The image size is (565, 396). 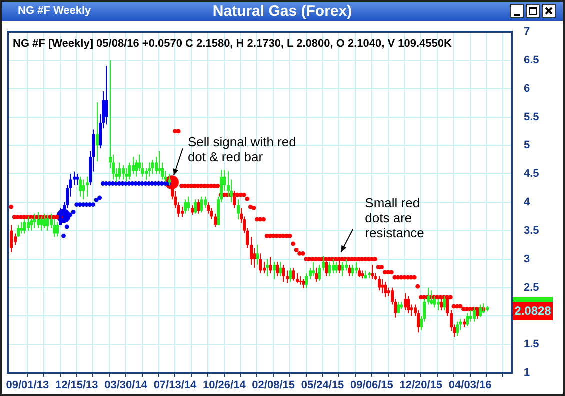 I want to click on annotation: Sell signal with red dot & red bar, so click(x=242, y=149).